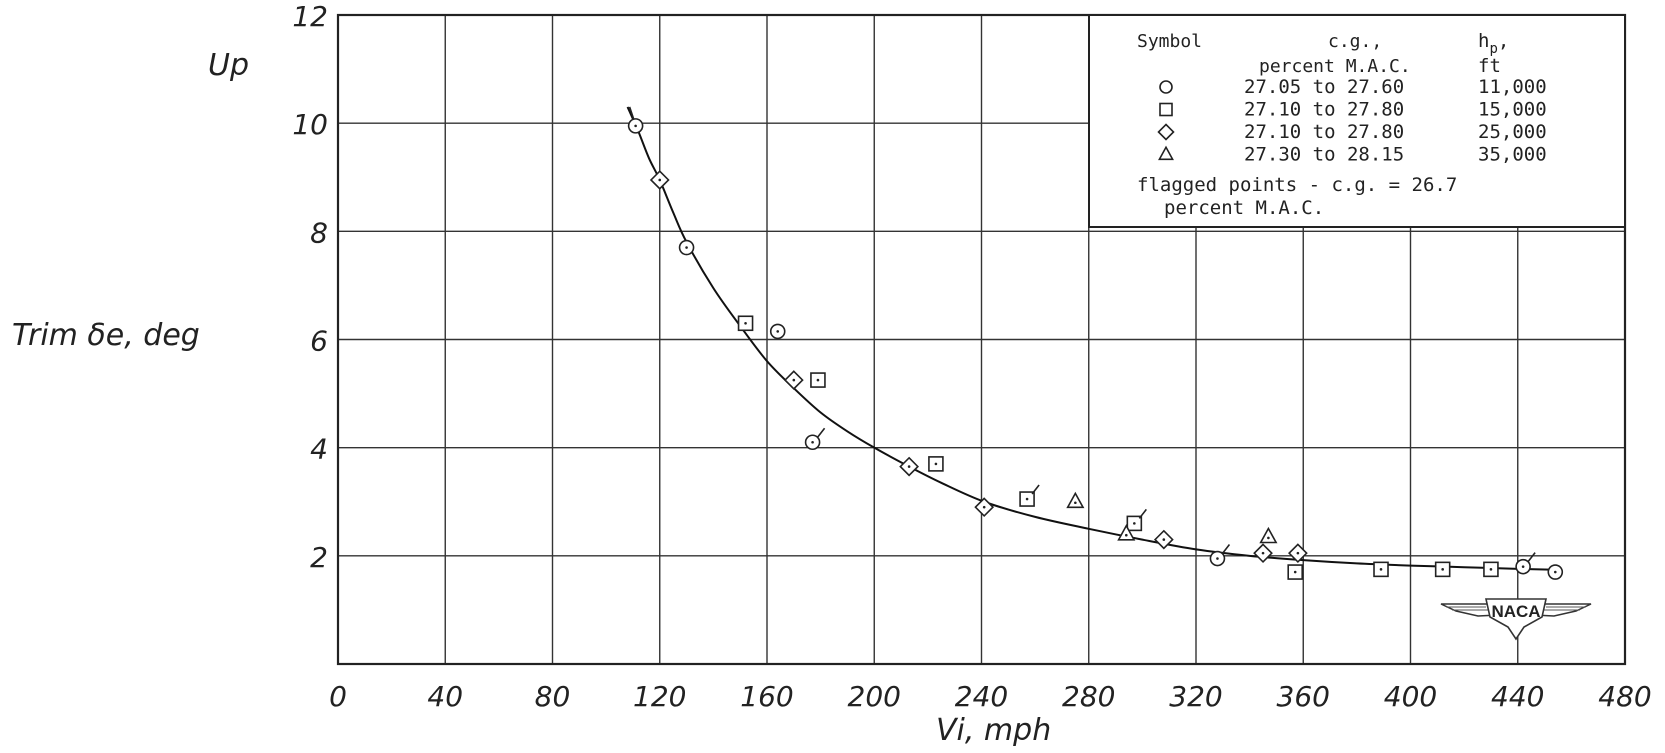 This screenshot has height=753, width=1665. Describe the element at coordinates (1512, 132) in the screenshot. I see `legend-altitude: 25,000` at that location.